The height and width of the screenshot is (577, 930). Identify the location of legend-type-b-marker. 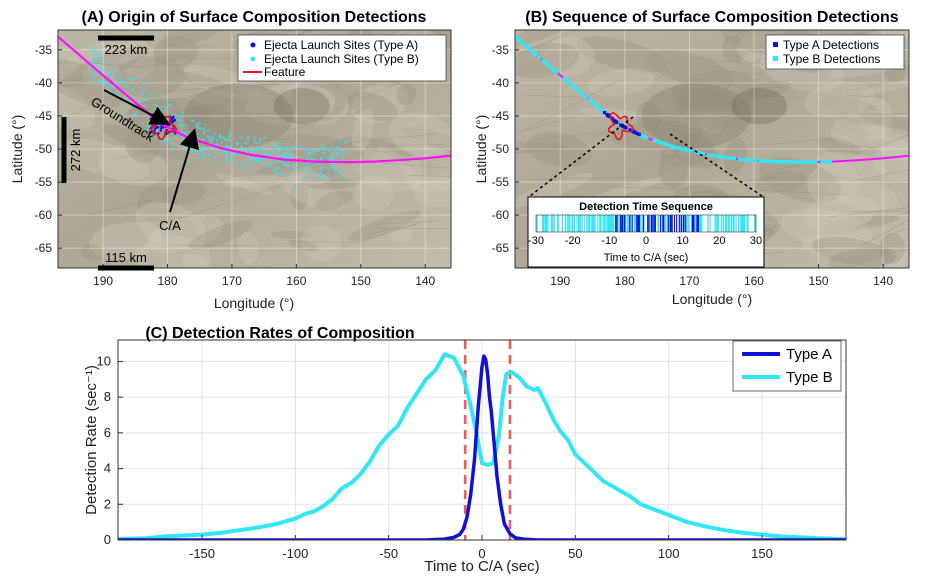
(253, 59).